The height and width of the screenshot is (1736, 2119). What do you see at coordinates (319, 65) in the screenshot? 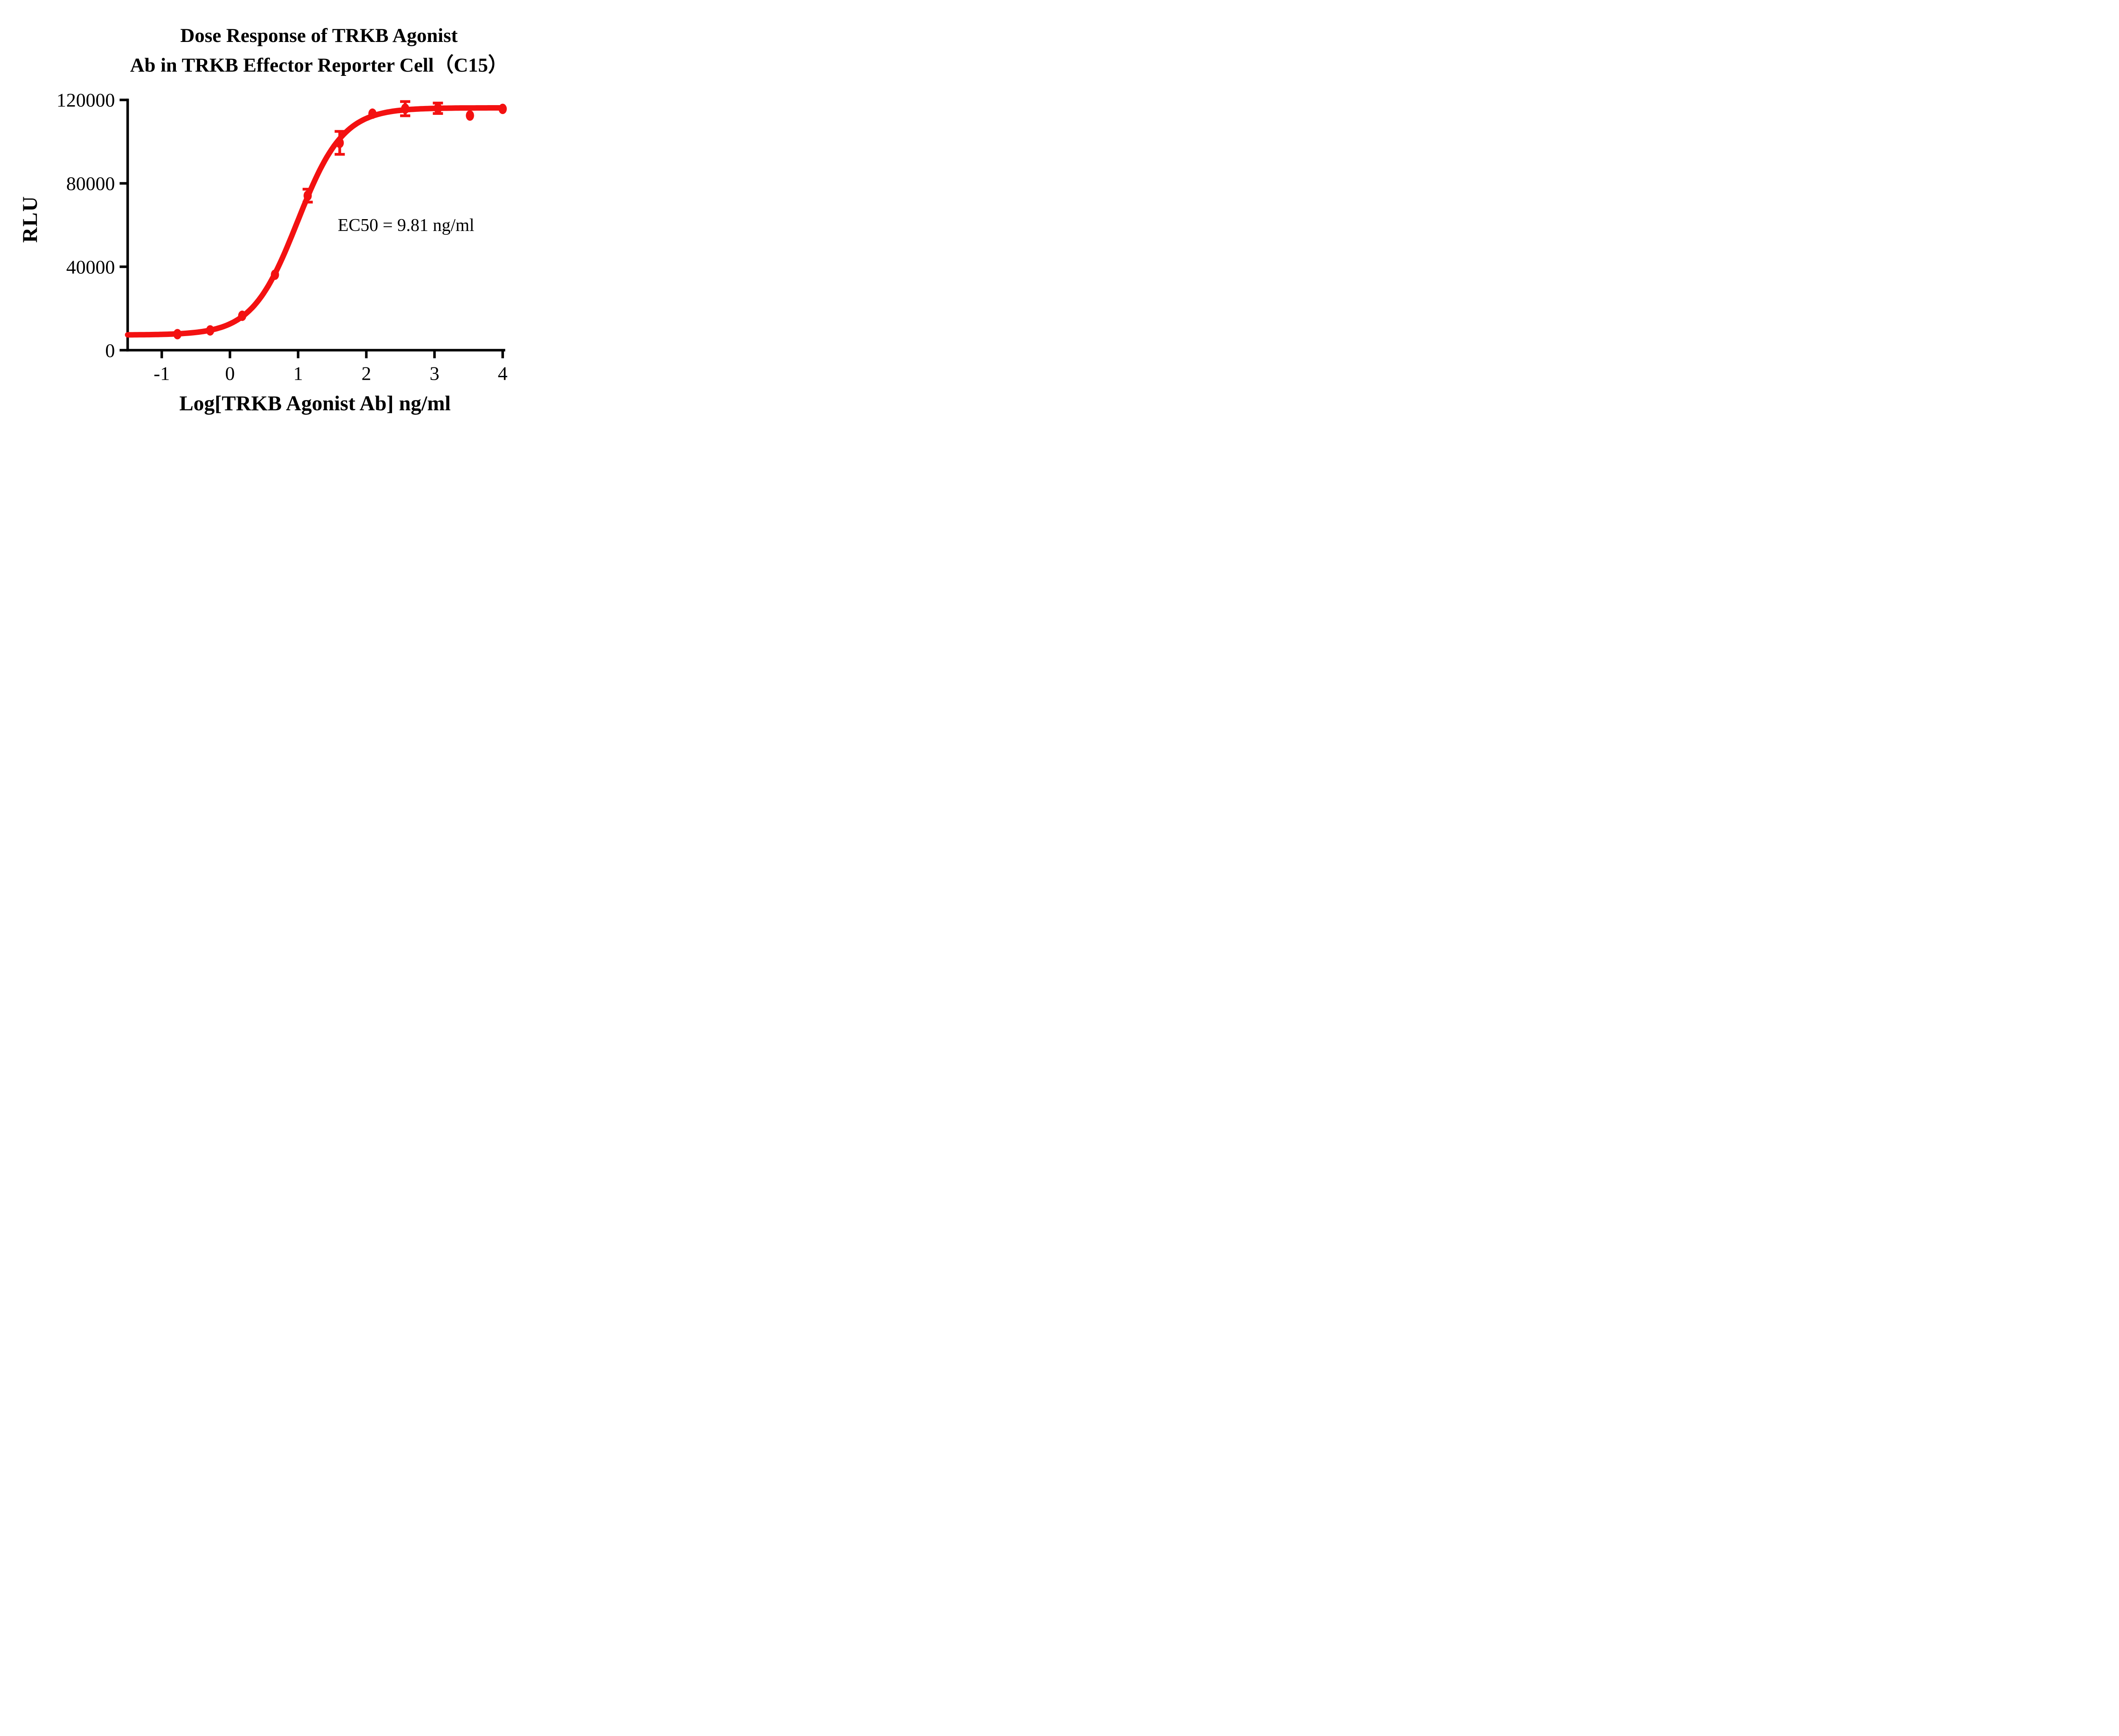
I see `chart-title-line2: Ab in TRKB Effector Reporter Cell（C15）` at bounding box center [319, 65].